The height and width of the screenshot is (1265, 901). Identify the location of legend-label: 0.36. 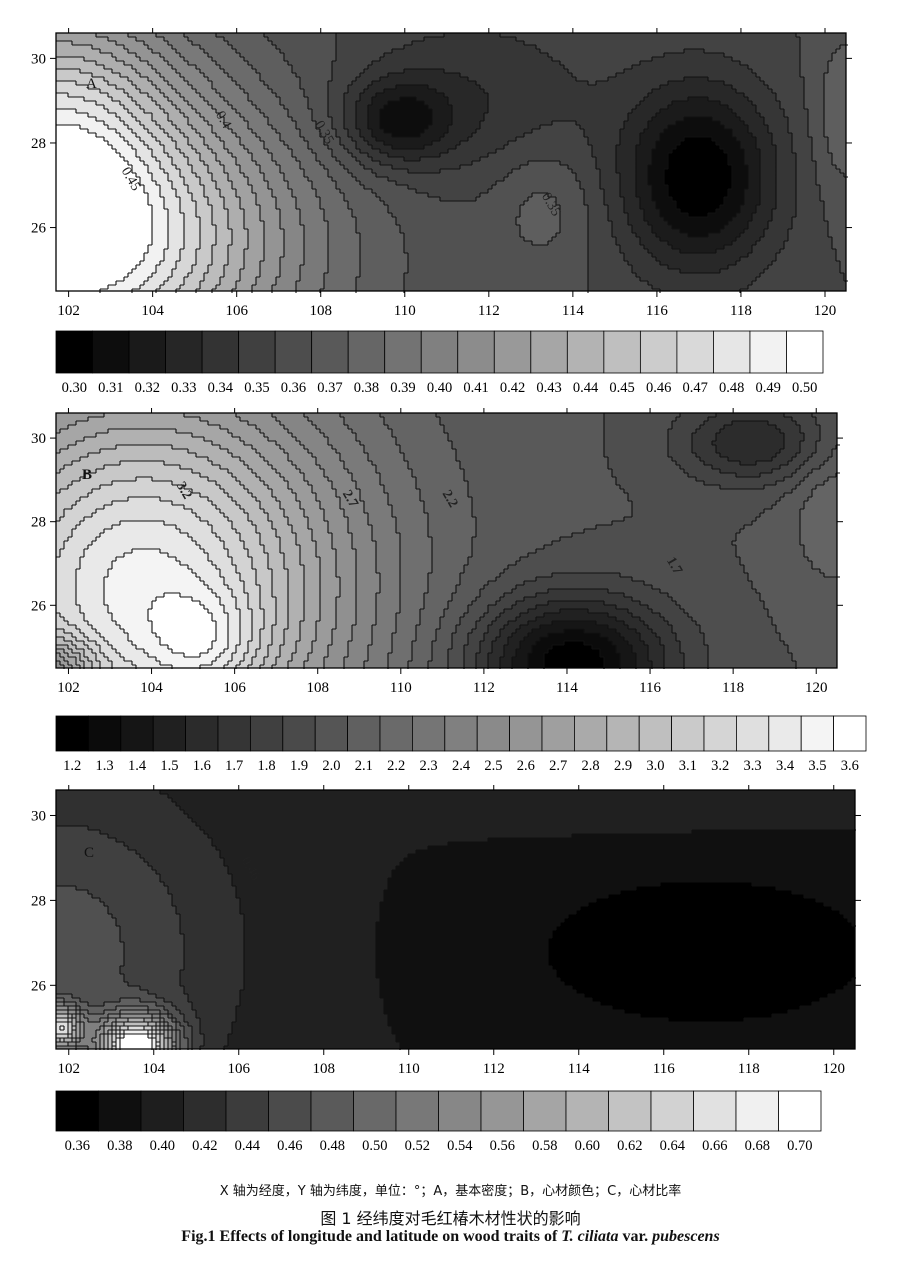
(293, 388).